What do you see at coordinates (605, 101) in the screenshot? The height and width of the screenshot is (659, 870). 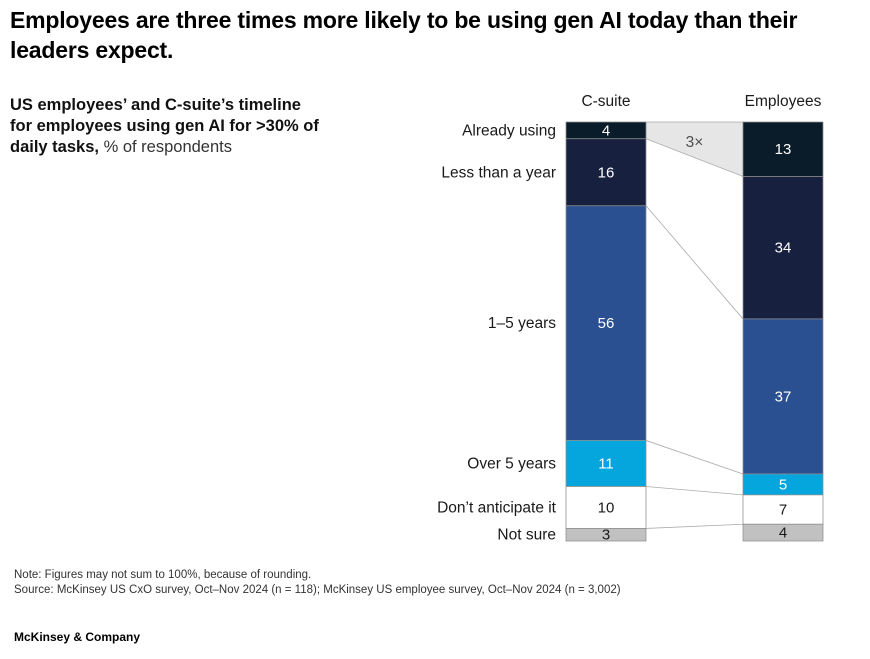 I see `column-header-c-suite: C-suite` at bounding box center [605, 101].